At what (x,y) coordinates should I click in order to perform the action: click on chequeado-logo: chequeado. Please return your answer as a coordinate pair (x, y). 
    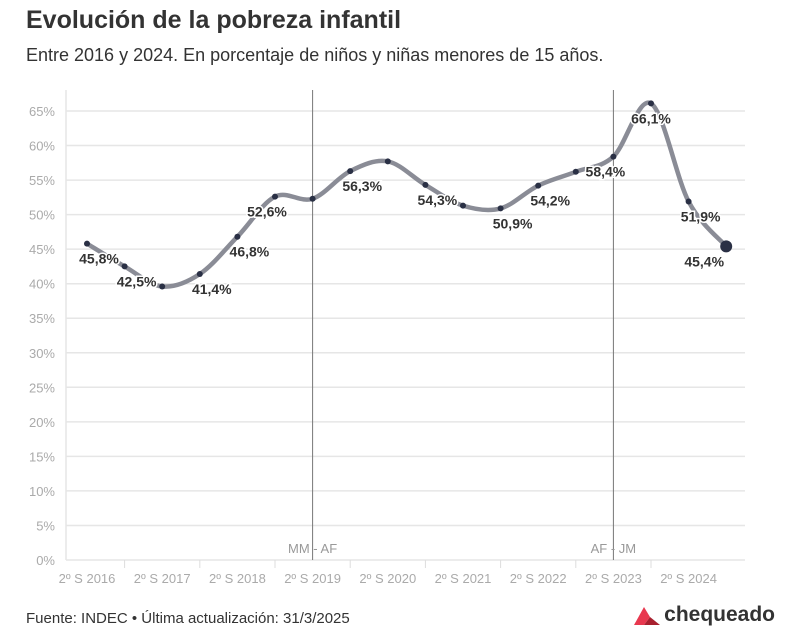
    Looking at the image, I should click on (704, 615).